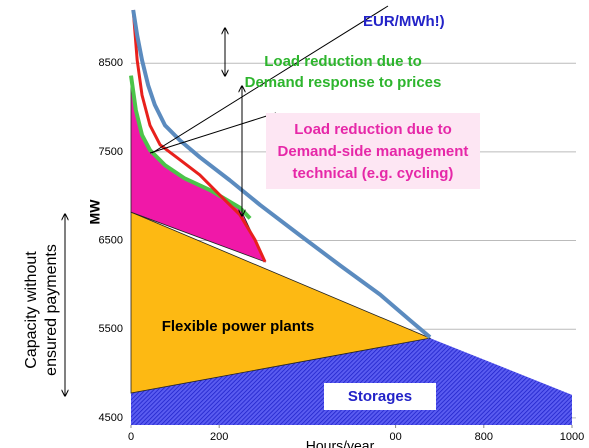 Image resolution: width=589 pixels, height=448 pixels. I want to click on y-tick-label: 8500, so click(111, 63).